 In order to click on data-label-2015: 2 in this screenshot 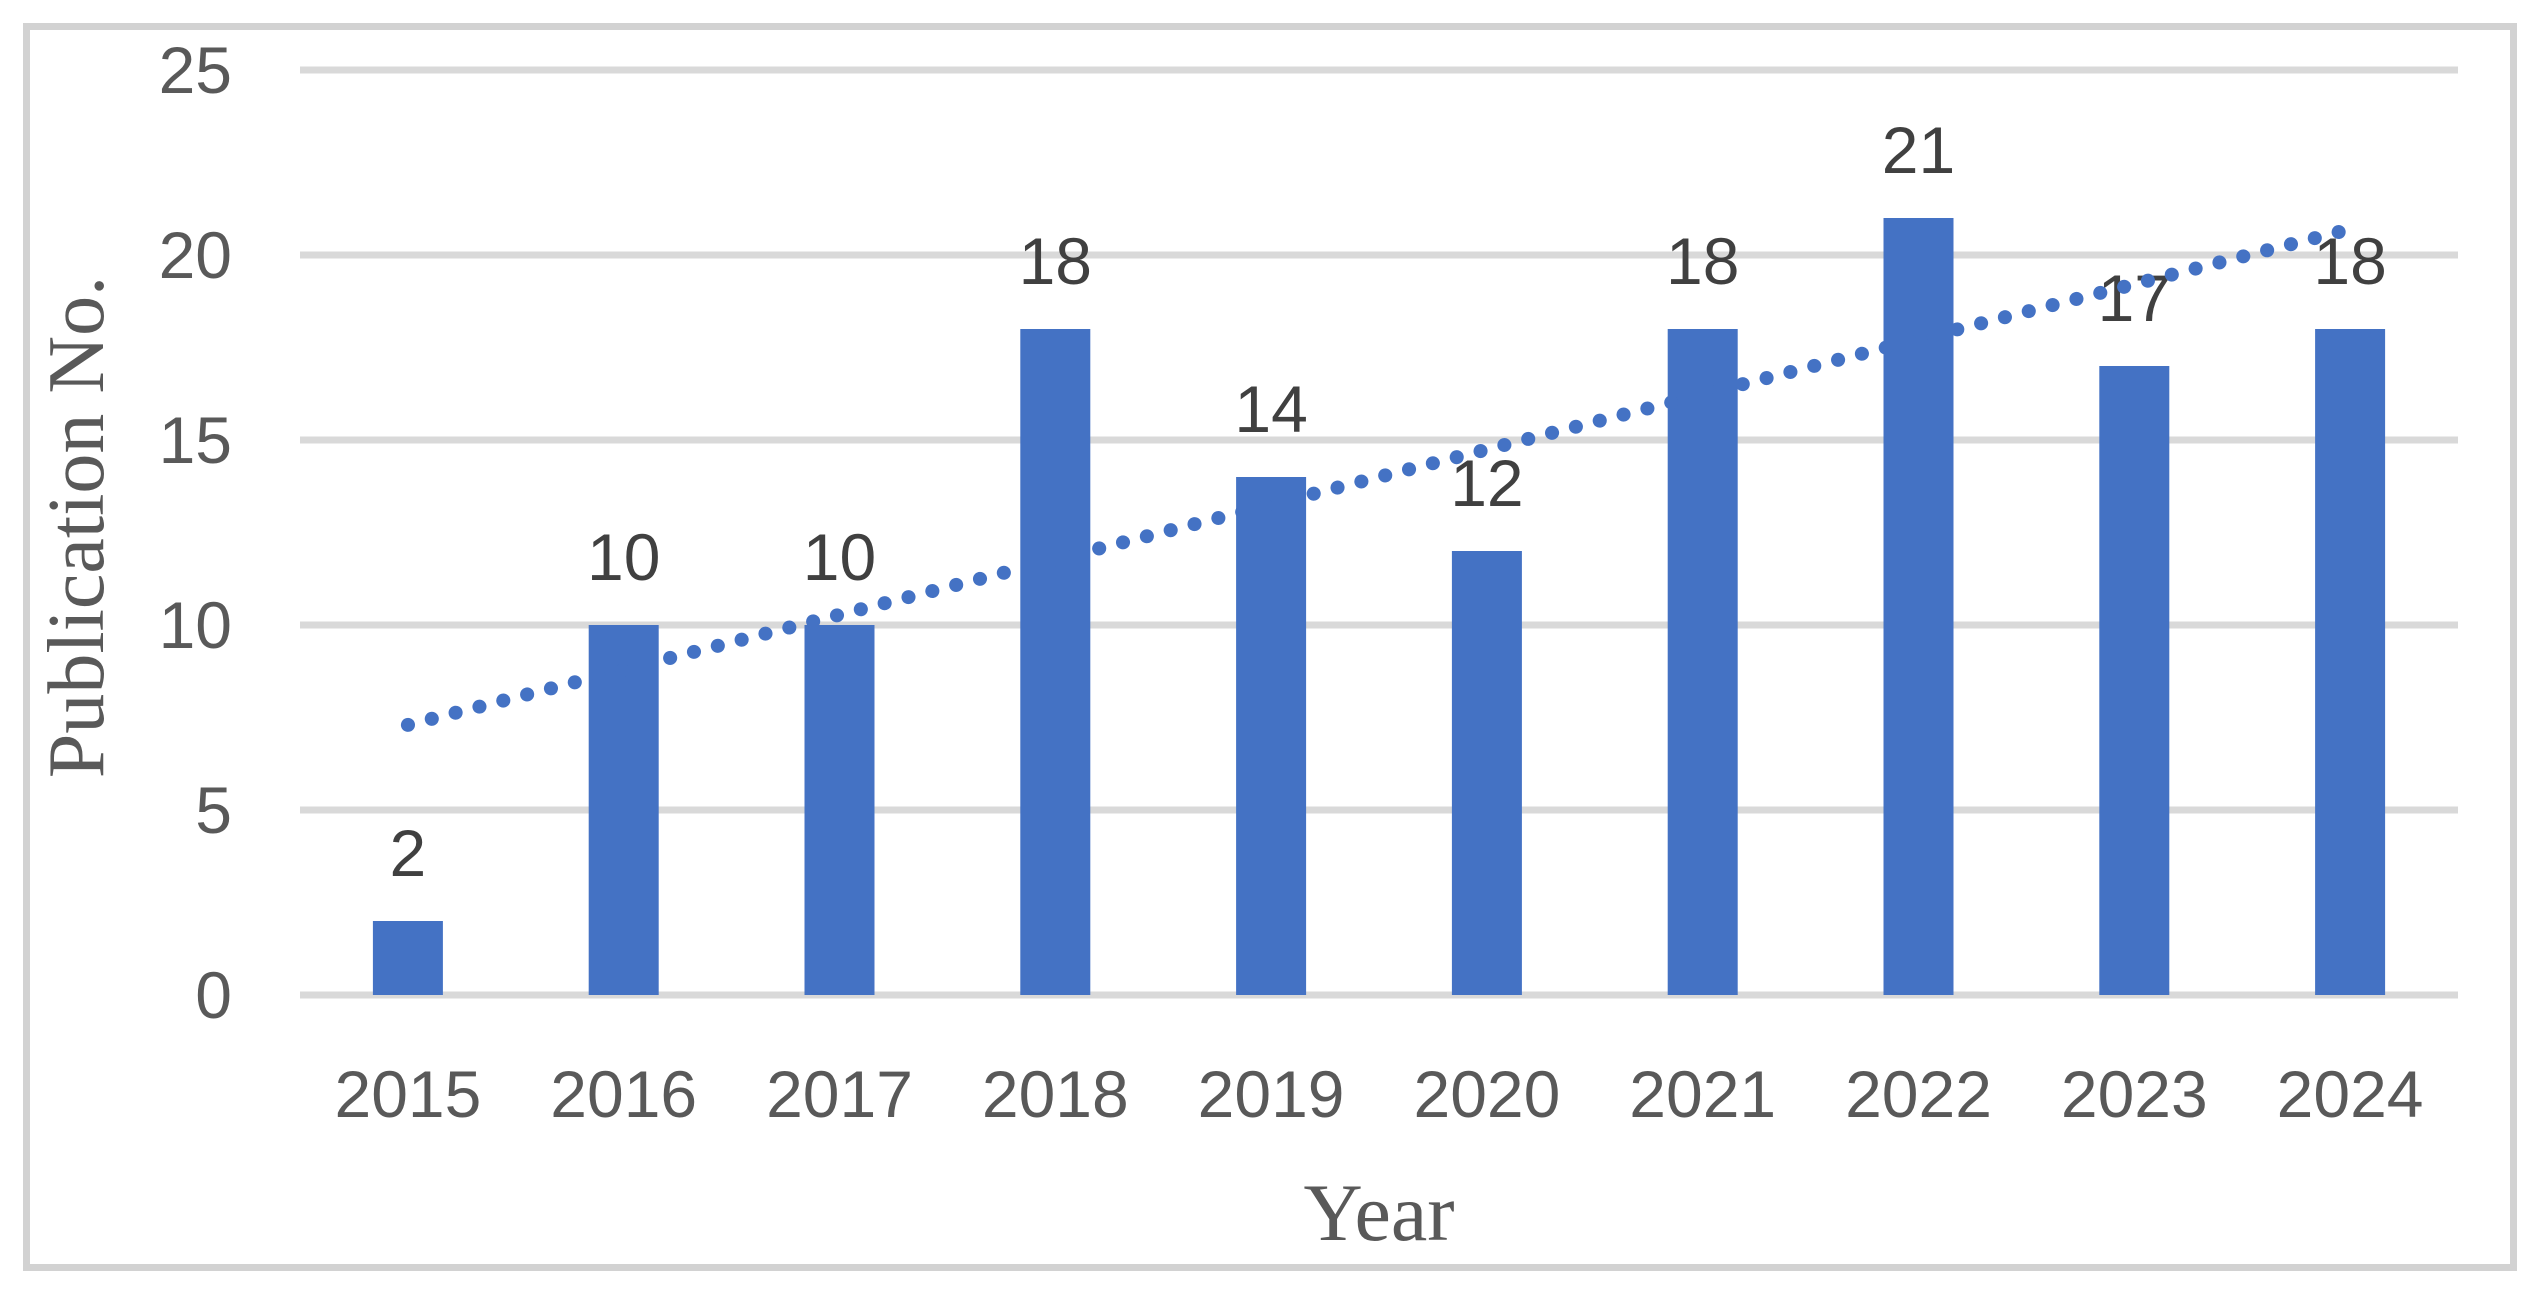, I will do `click(408, 853)`.